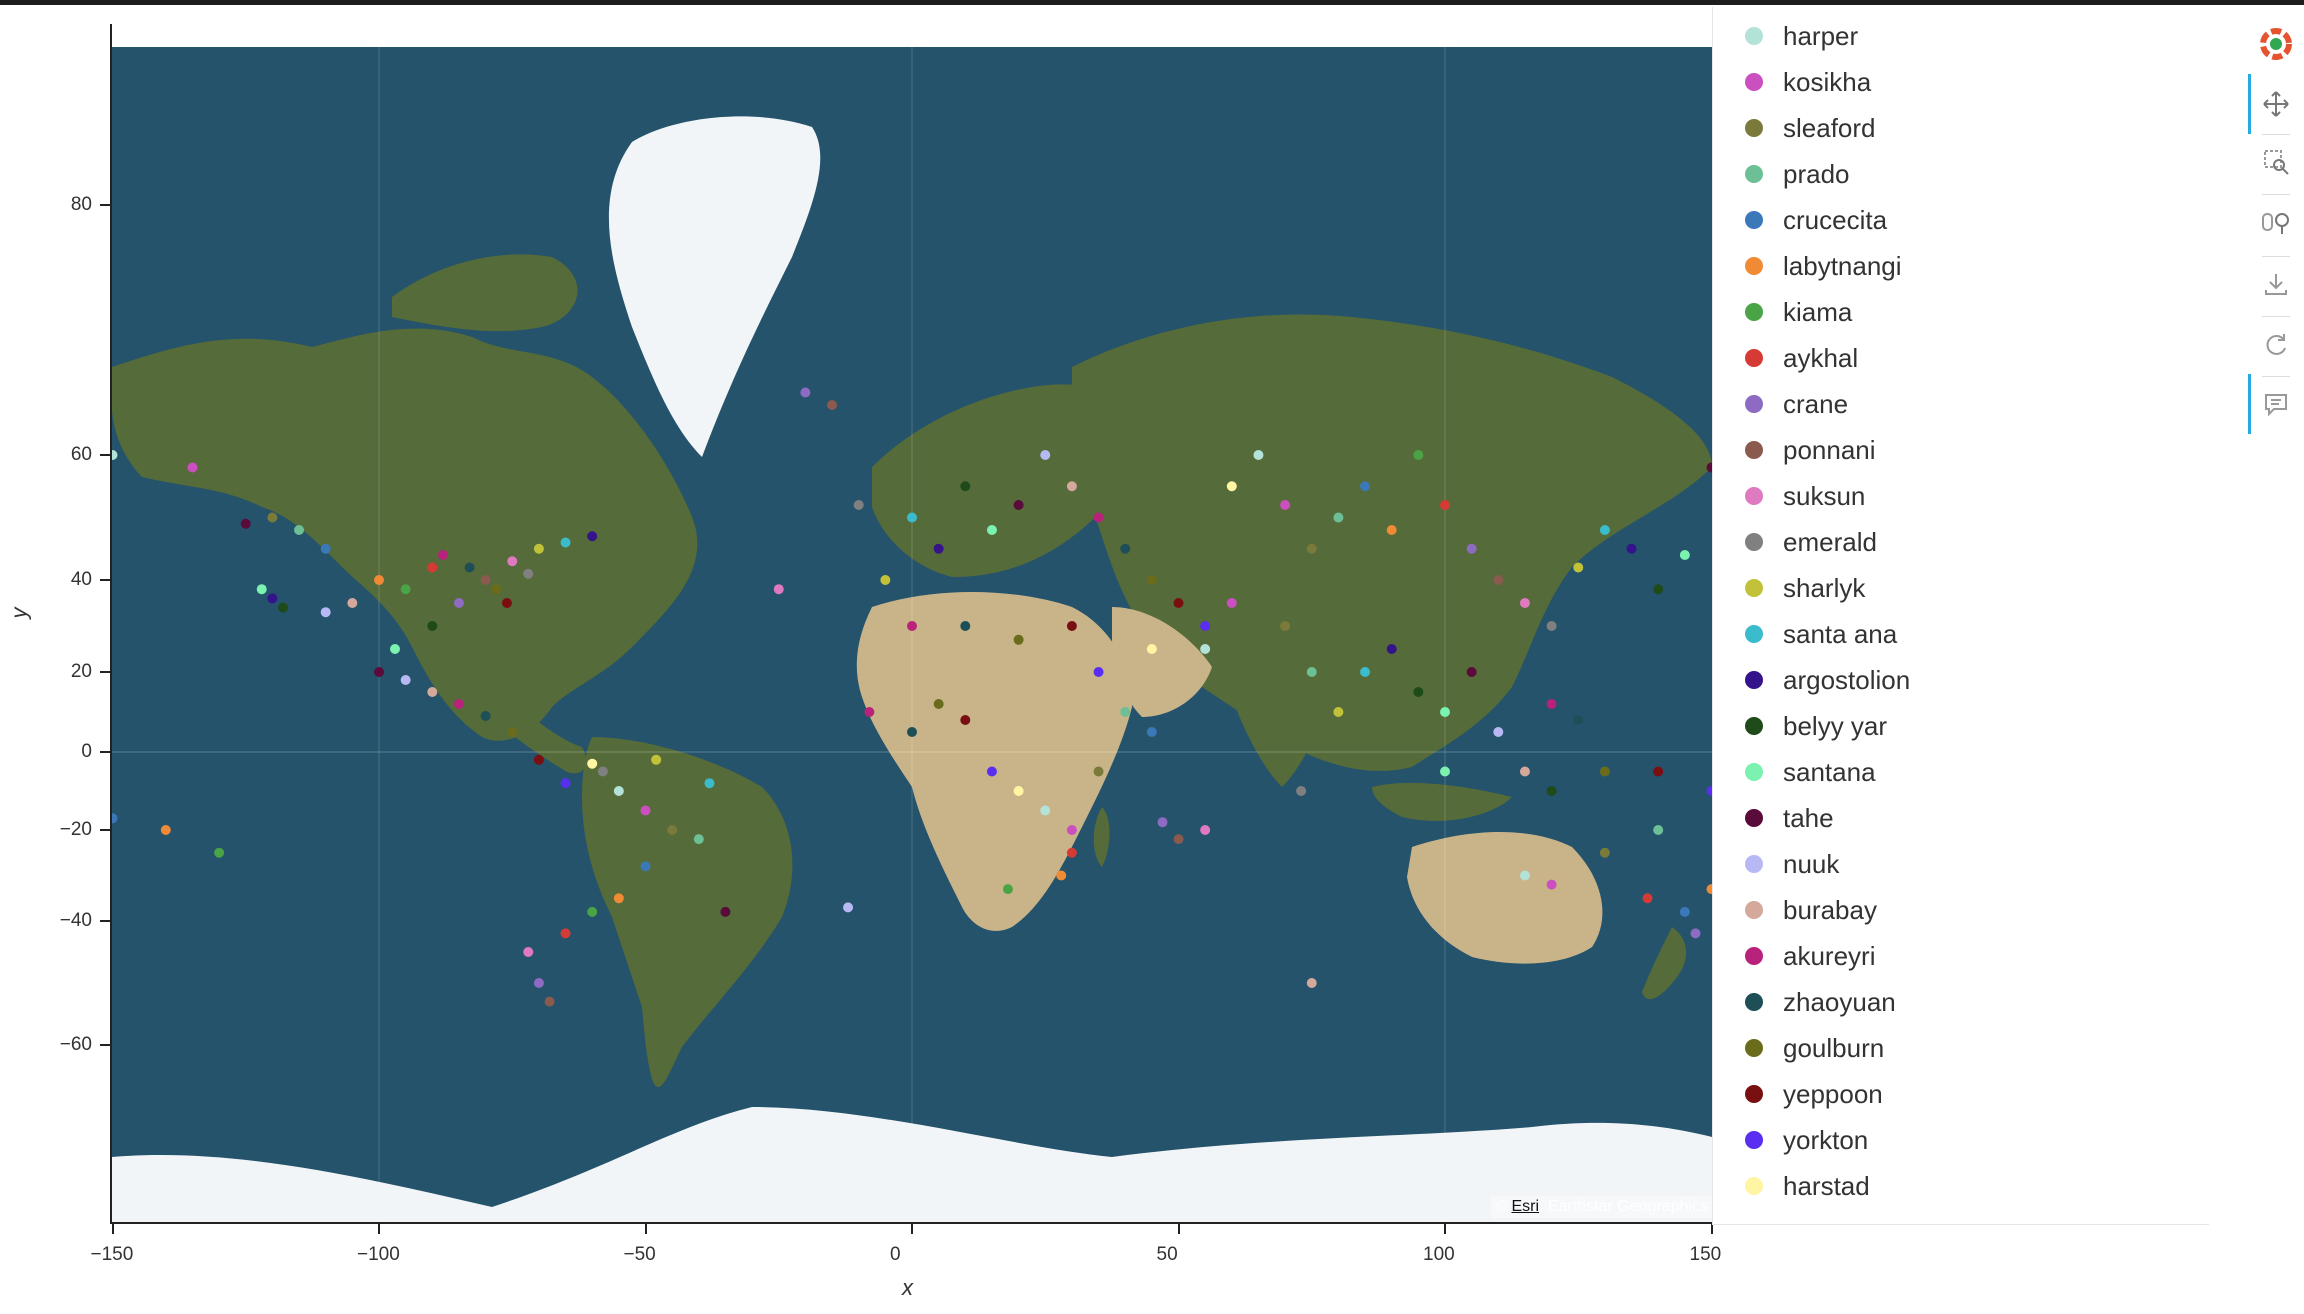 The image size is (2304, 1314). What do you see at coordinates (1810, 450) in the screenshot?
I see `legend-item: ponnani` at bounding box center [1810, 450].